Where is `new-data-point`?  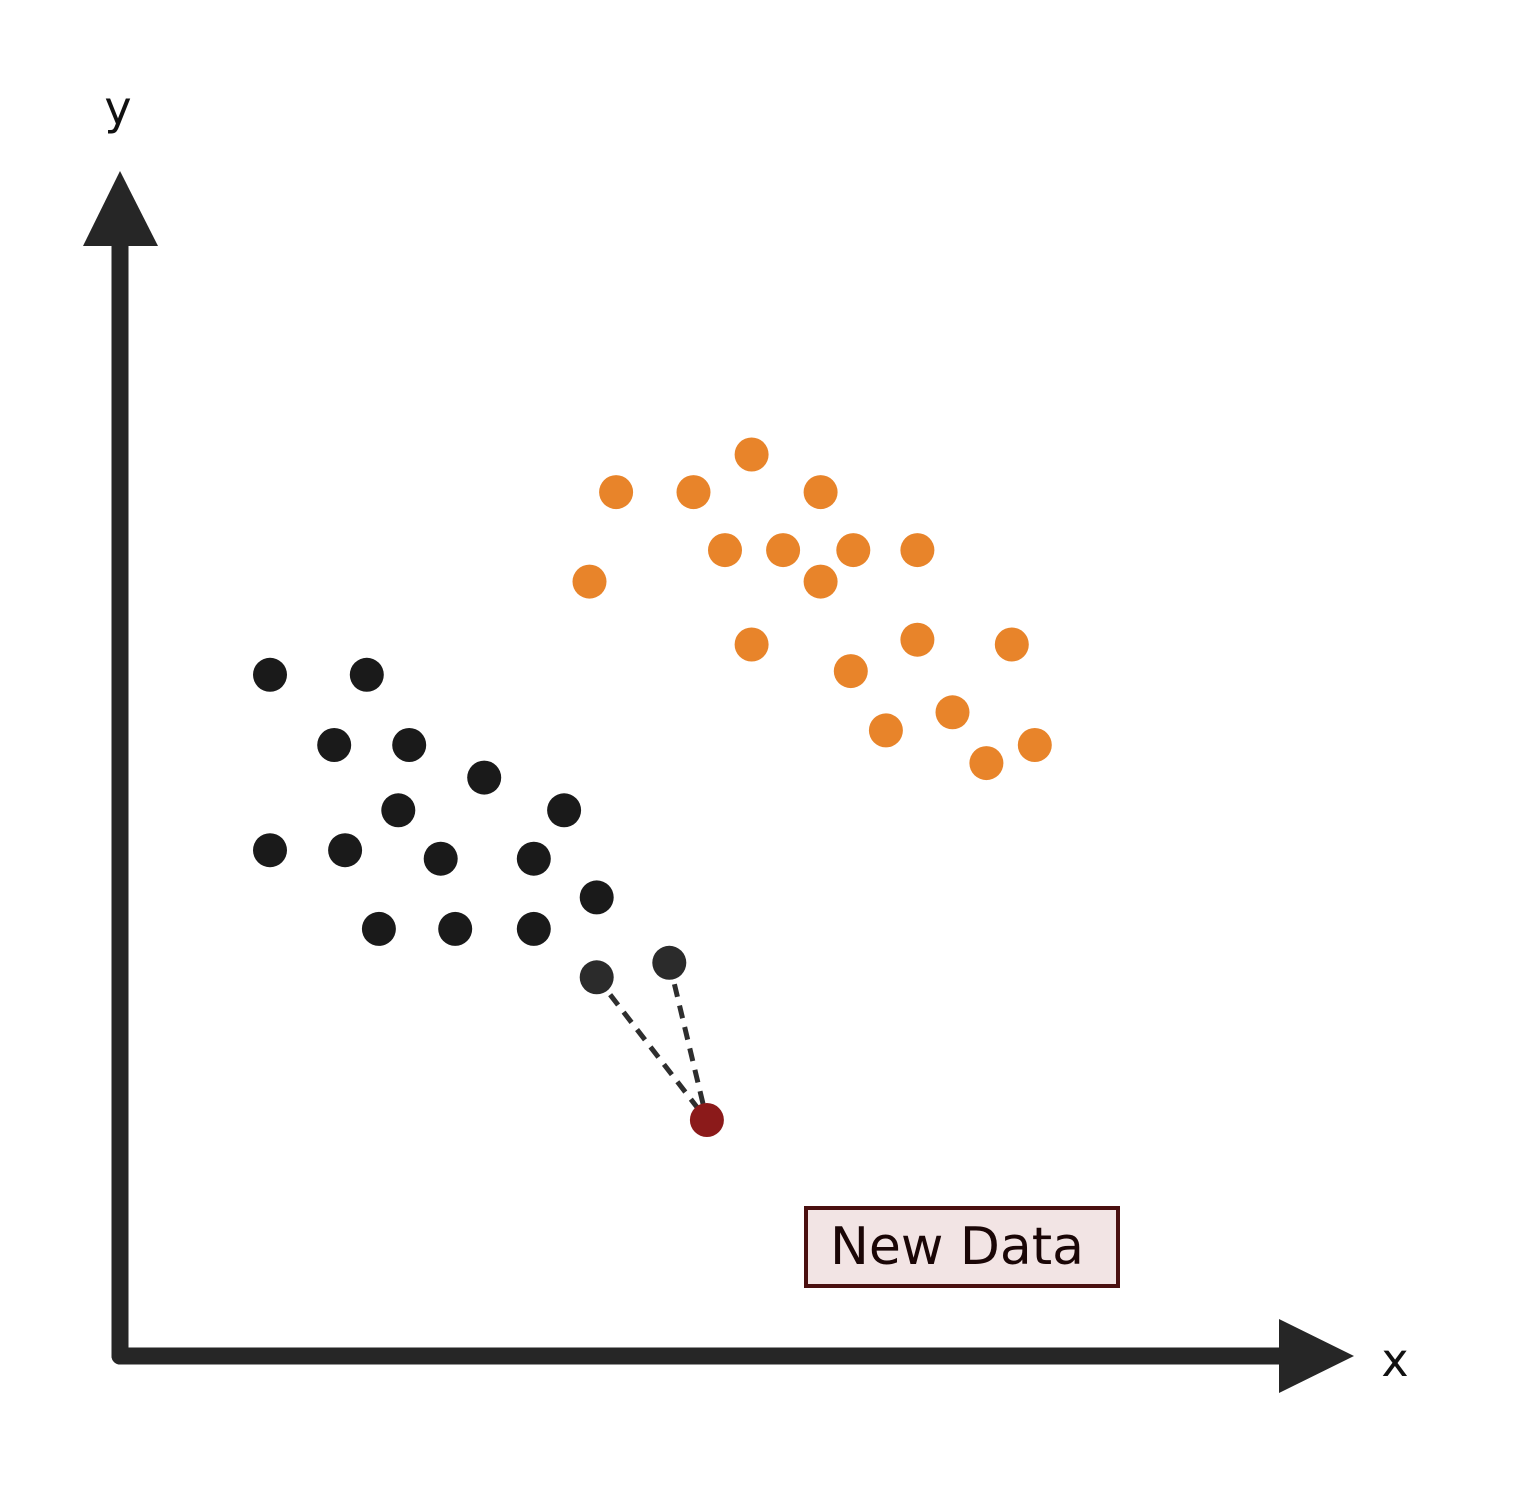
new-data-point is located at coordinates (706, 1120).